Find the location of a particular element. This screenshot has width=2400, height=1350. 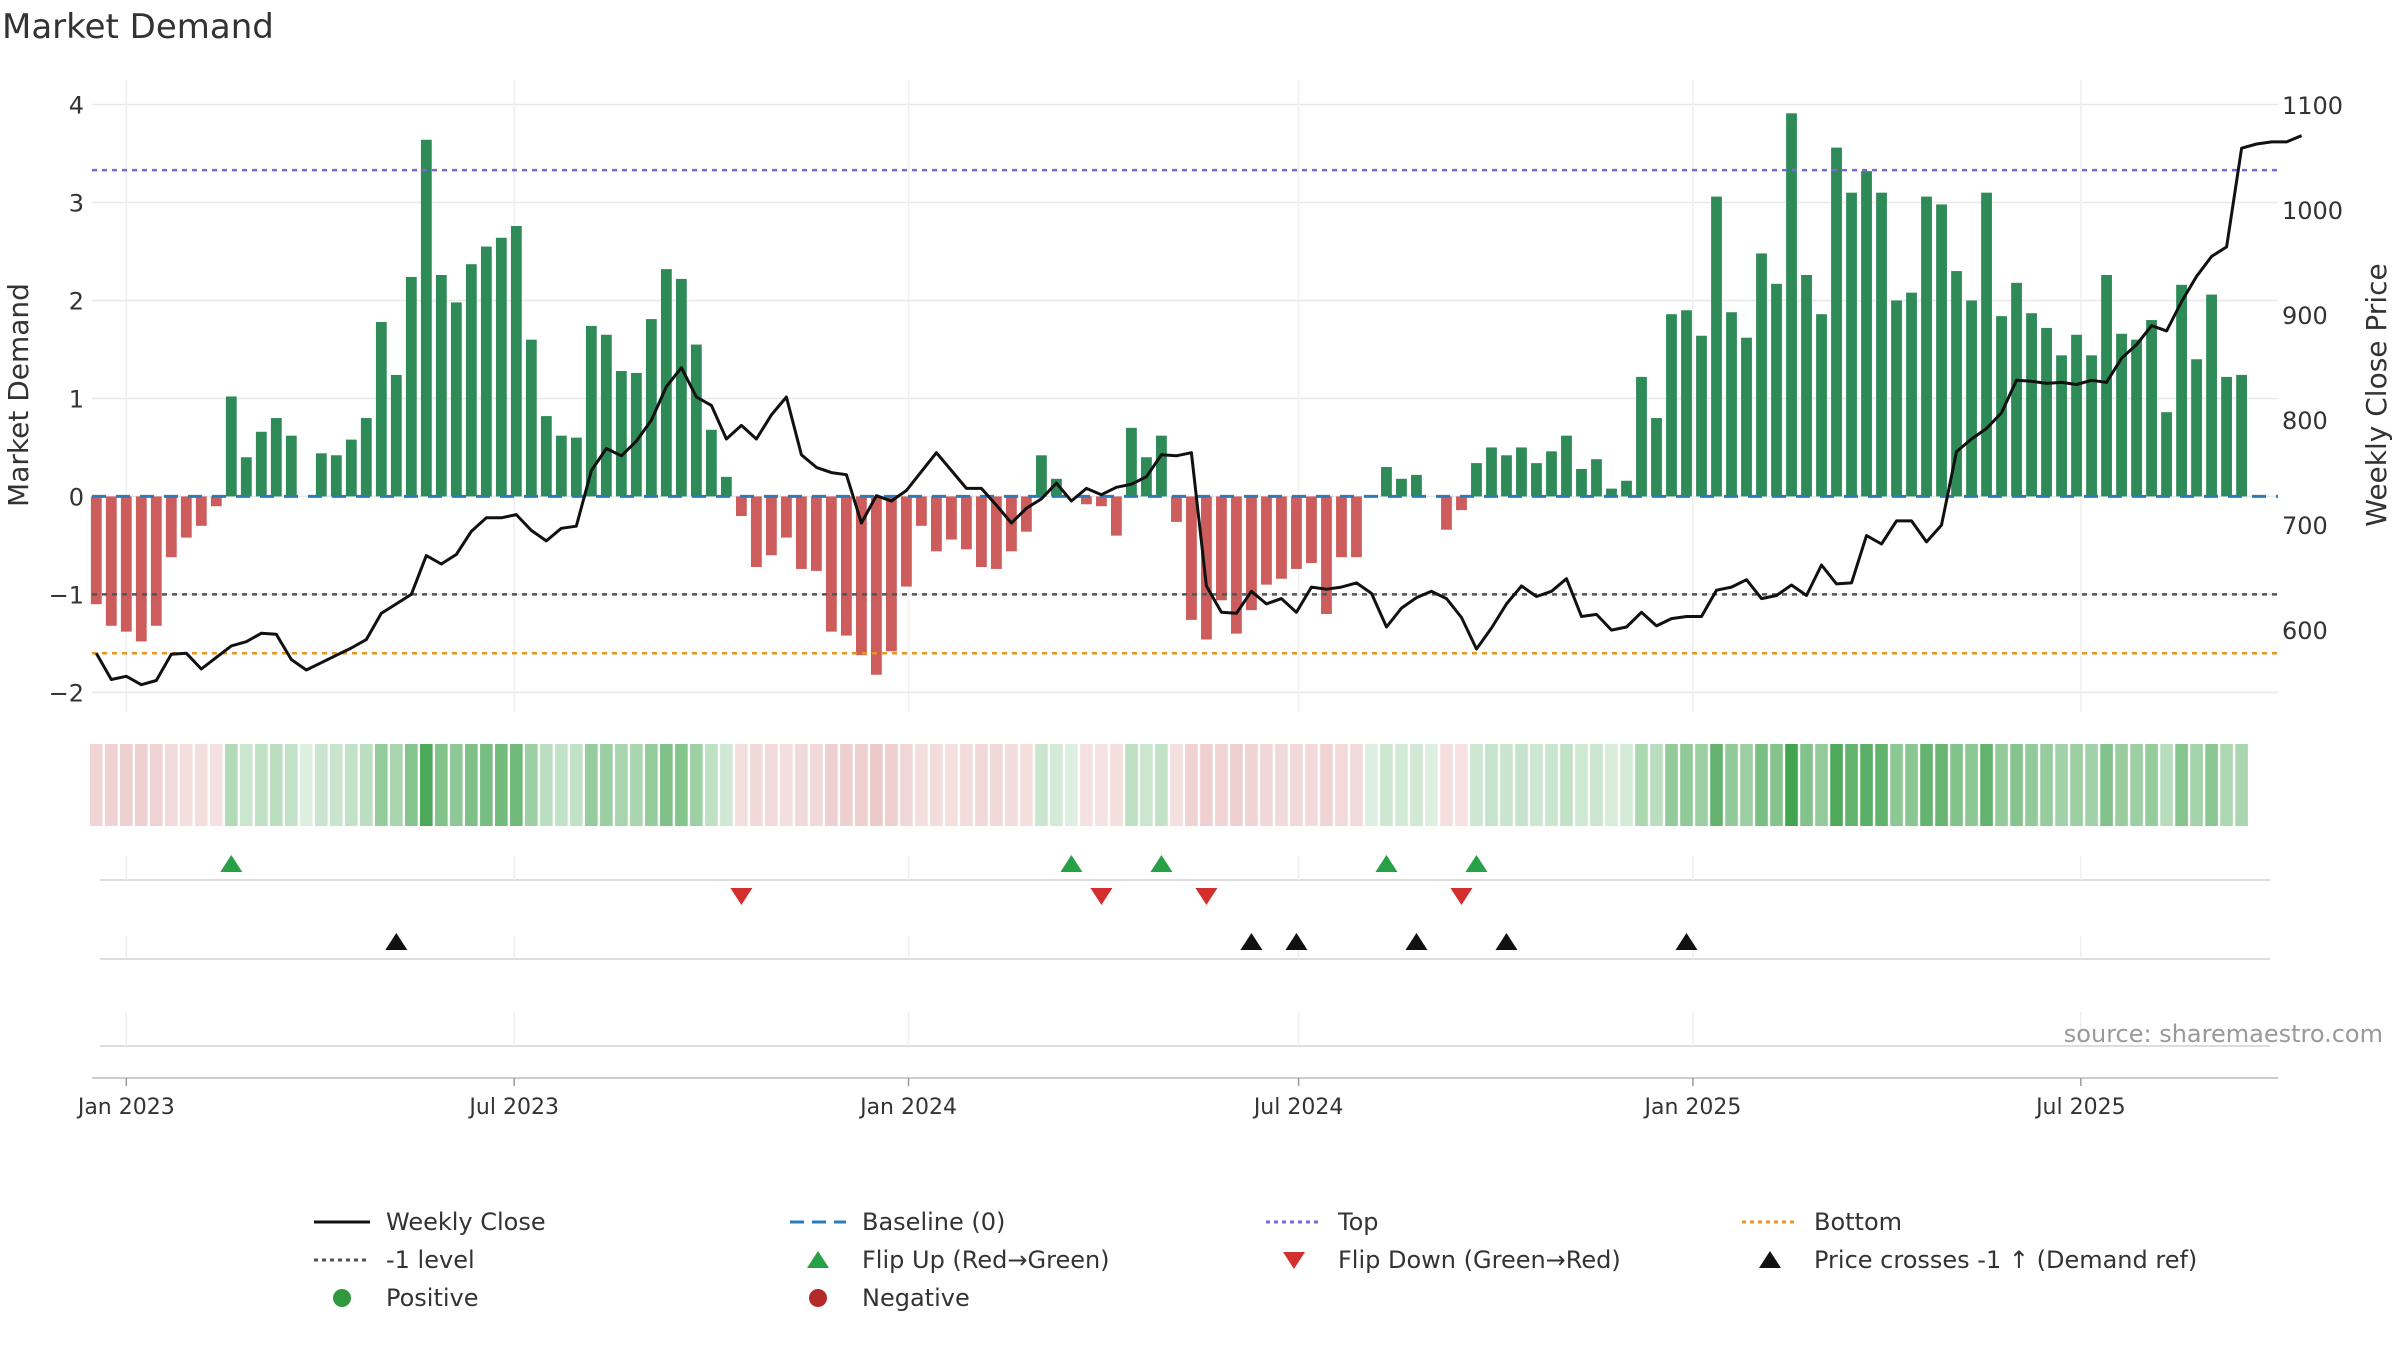

x-tick-label: Jan 2025 is located at coordinates (1691, 1107).